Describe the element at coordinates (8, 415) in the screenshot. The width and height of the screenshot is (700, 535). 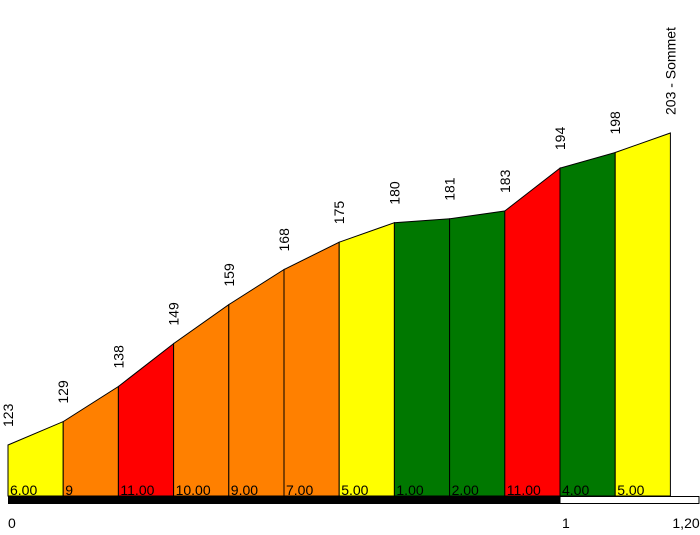
I see `altitude-label: 123` at that location.